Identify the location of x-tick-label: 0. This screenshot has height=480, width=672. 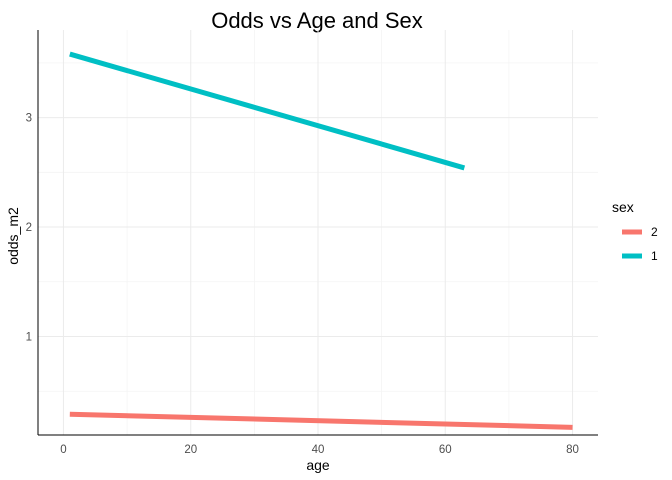
(63, 450).